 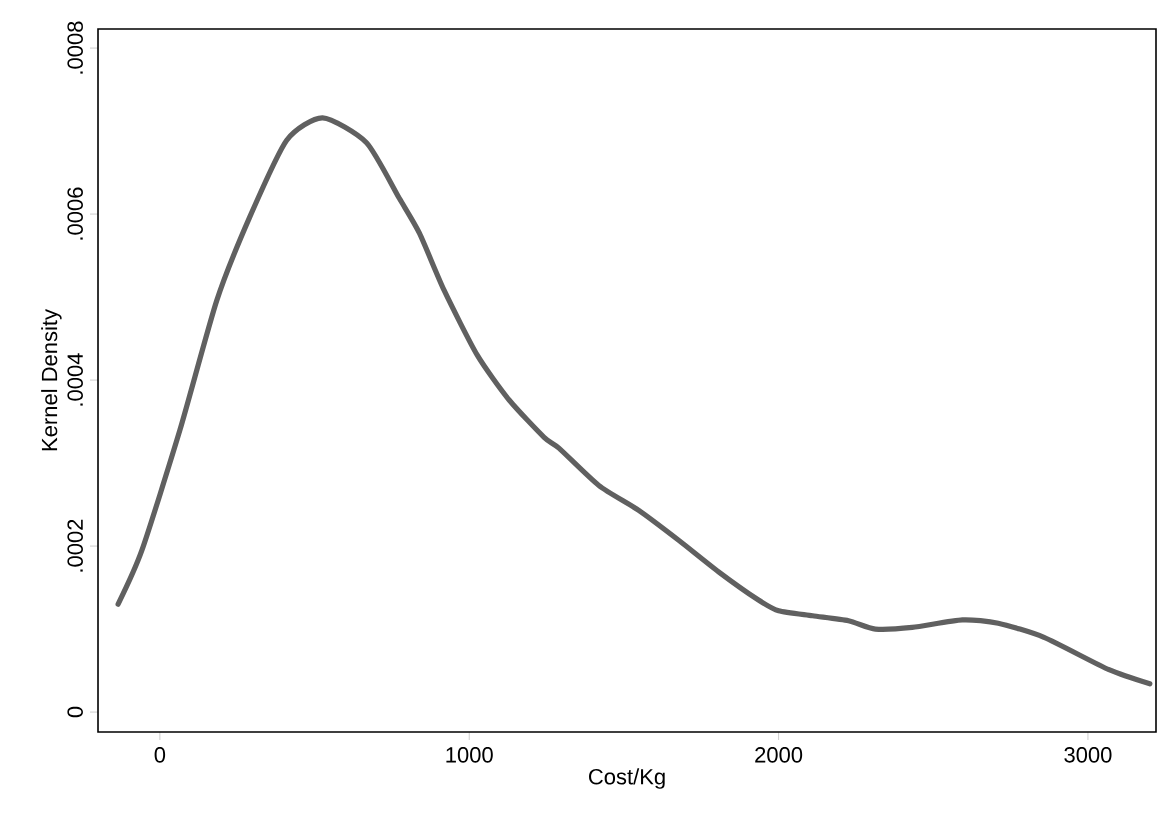 What do you see at coordinates (75, 379) in the screenshot?
I see `y-tick-label: .0004` at bounding box center [75, 379].